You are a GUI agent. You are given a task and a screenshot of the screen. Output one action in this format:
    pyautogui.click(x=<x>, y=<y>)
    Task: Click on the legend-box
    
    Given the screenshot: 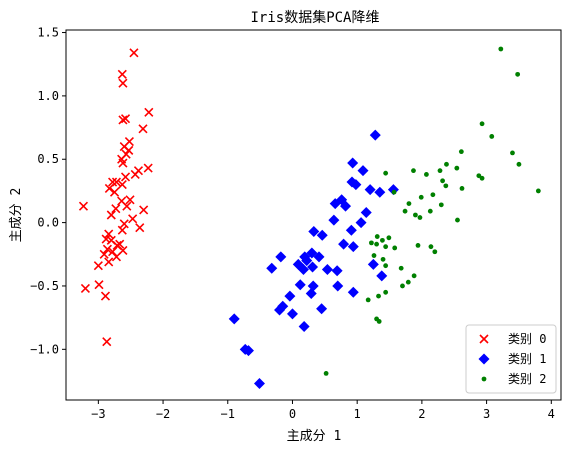 What is the action you would take?
    pyautogui.click(x=511, y=359)
    